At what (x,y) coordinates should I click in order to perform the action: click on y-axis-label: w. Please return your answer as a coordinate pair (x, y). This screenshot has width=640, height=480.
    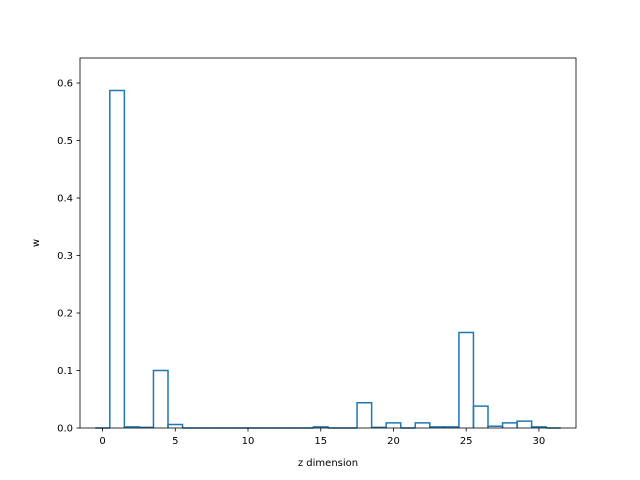
    Looking at the image, I should click on (36, 243).